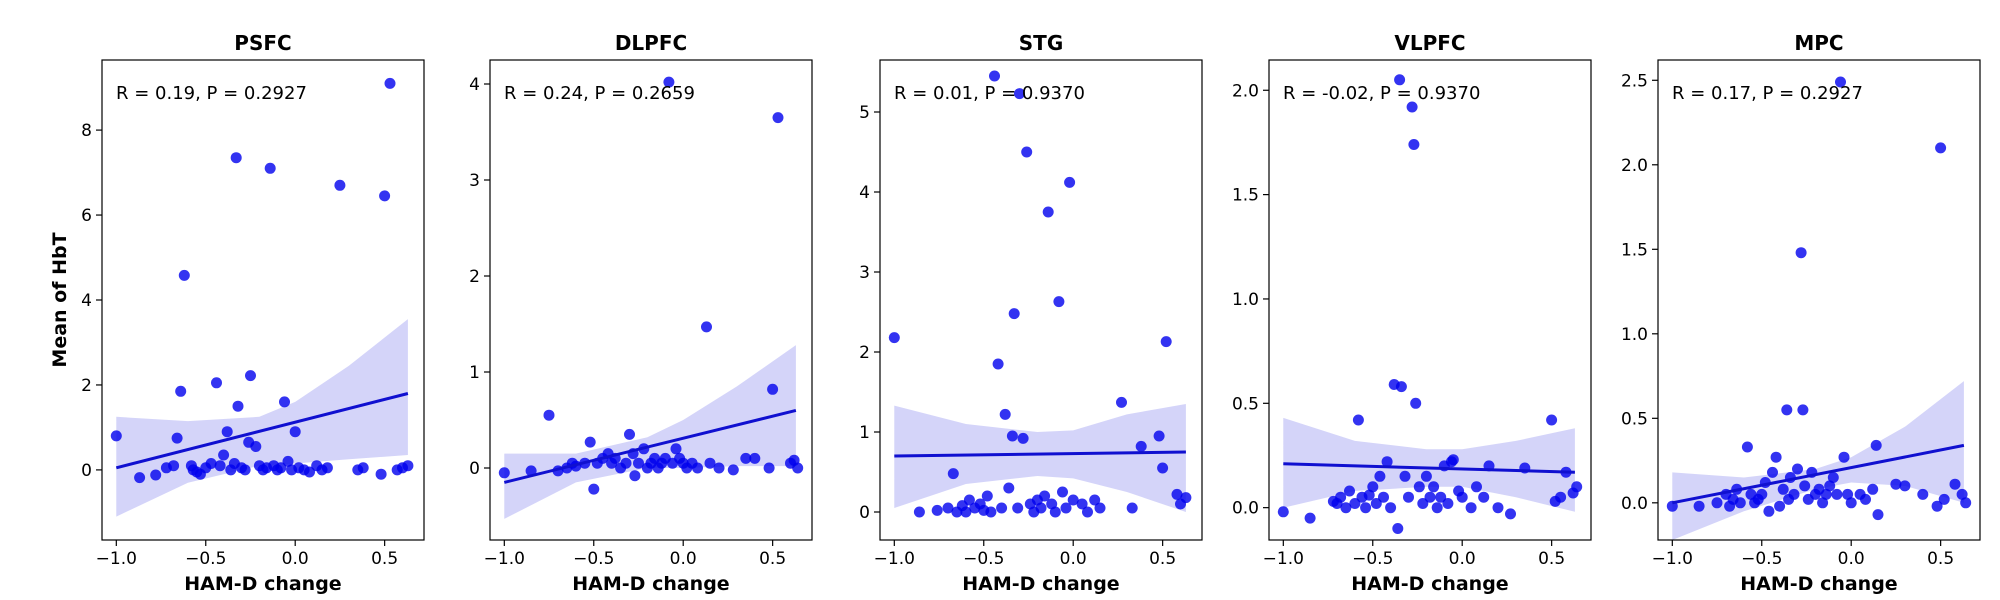  I want to click on chart-1-confidence-band, so click(650, 432).